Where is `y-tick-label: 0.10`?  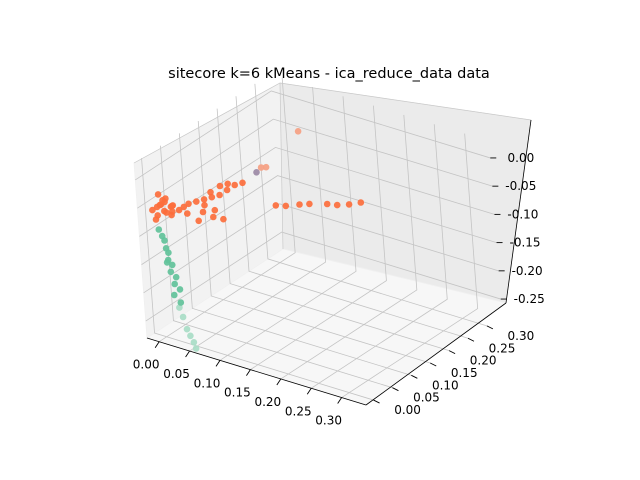 y-tick-label: 0.10 is located at coordinates (445, 385).